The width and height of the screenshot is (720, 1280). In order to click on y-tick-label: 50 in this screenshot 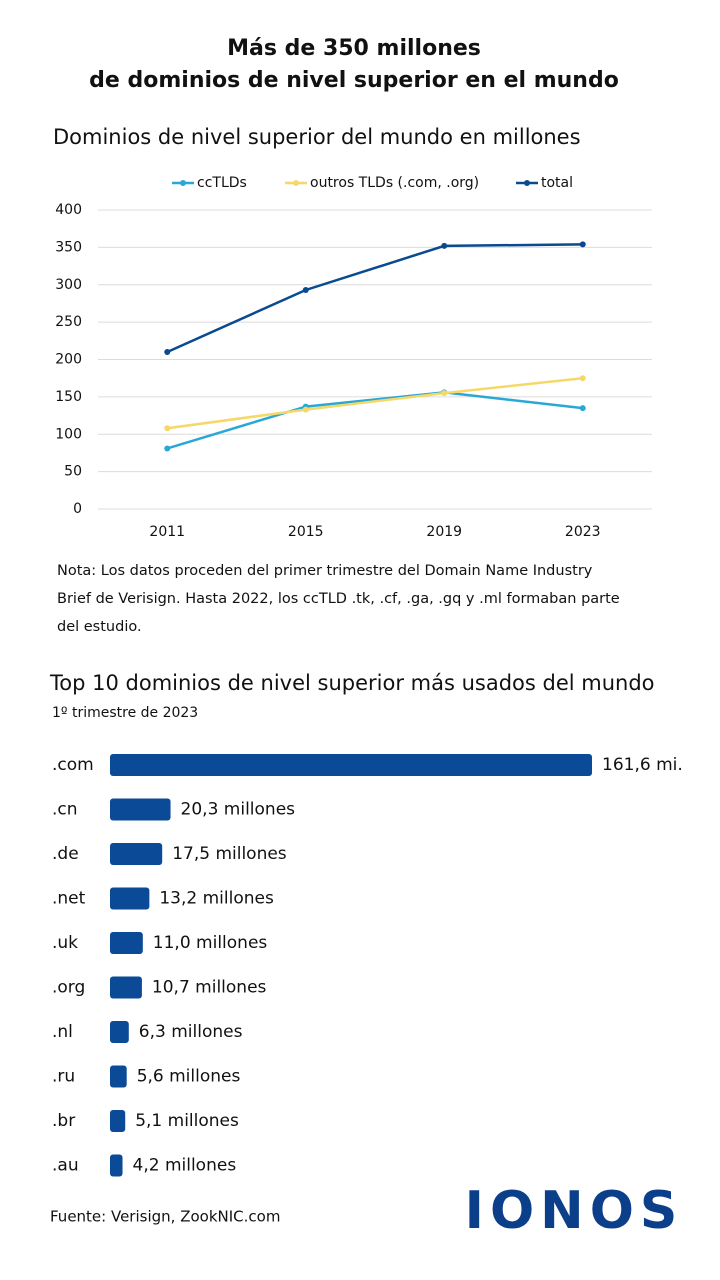, I will do `click(73, 472)`.